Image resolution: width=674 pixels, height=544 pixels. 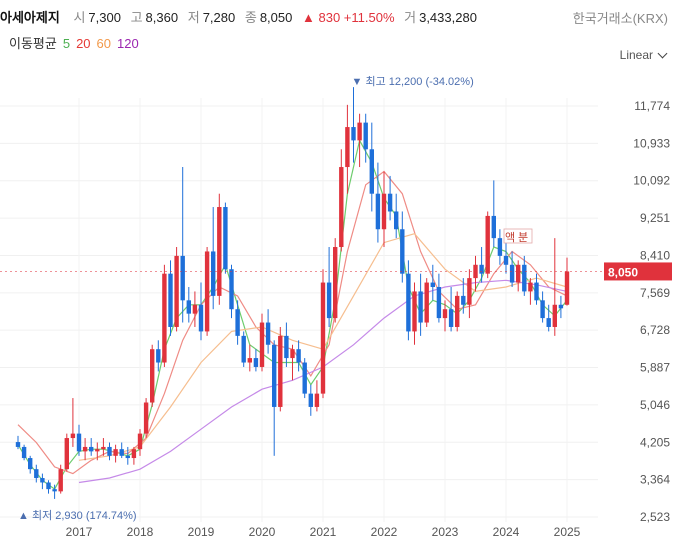 I want to click on stock-name: 아세아제지, so click(x=30, y=17).